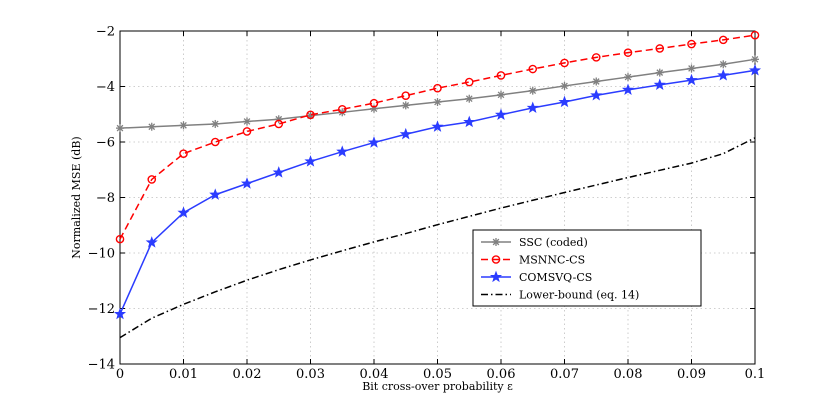 This screenshot has width=830, height=409. Describe the element at coordinates (105, 143) in the screenshot. I see `y-tick-label: −6` at that location.